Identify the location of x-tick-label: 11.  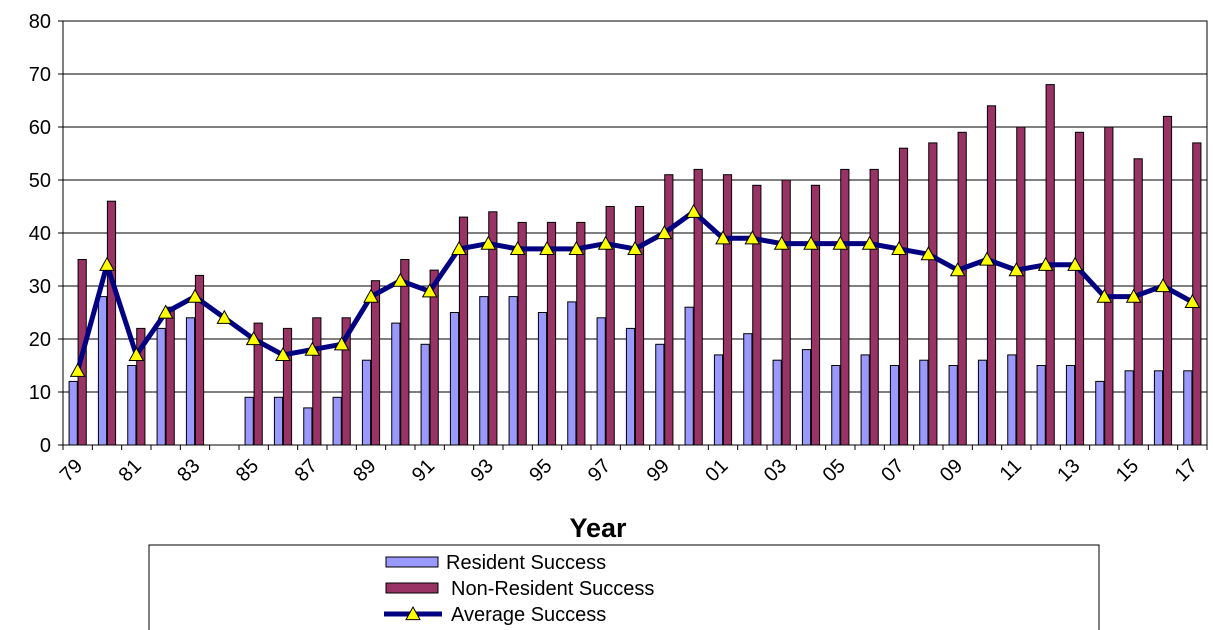
(1011, 470).